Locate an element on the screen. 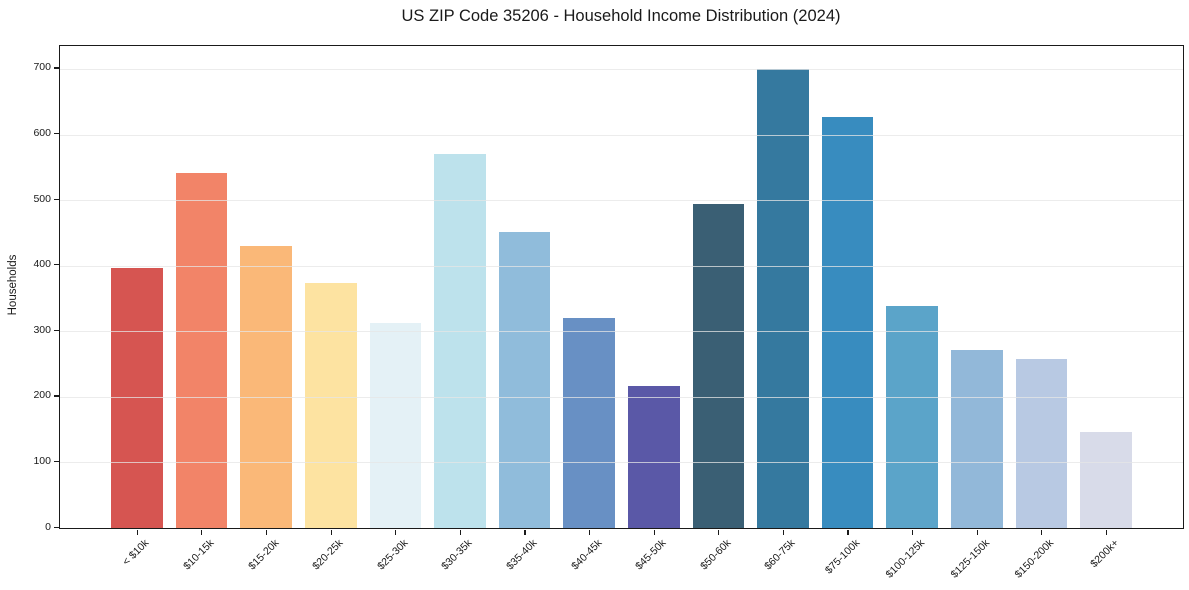 The height and width of the screenshot is (590, 1189). x-tick-label: $45-50k is located at coordinates (651, 555).